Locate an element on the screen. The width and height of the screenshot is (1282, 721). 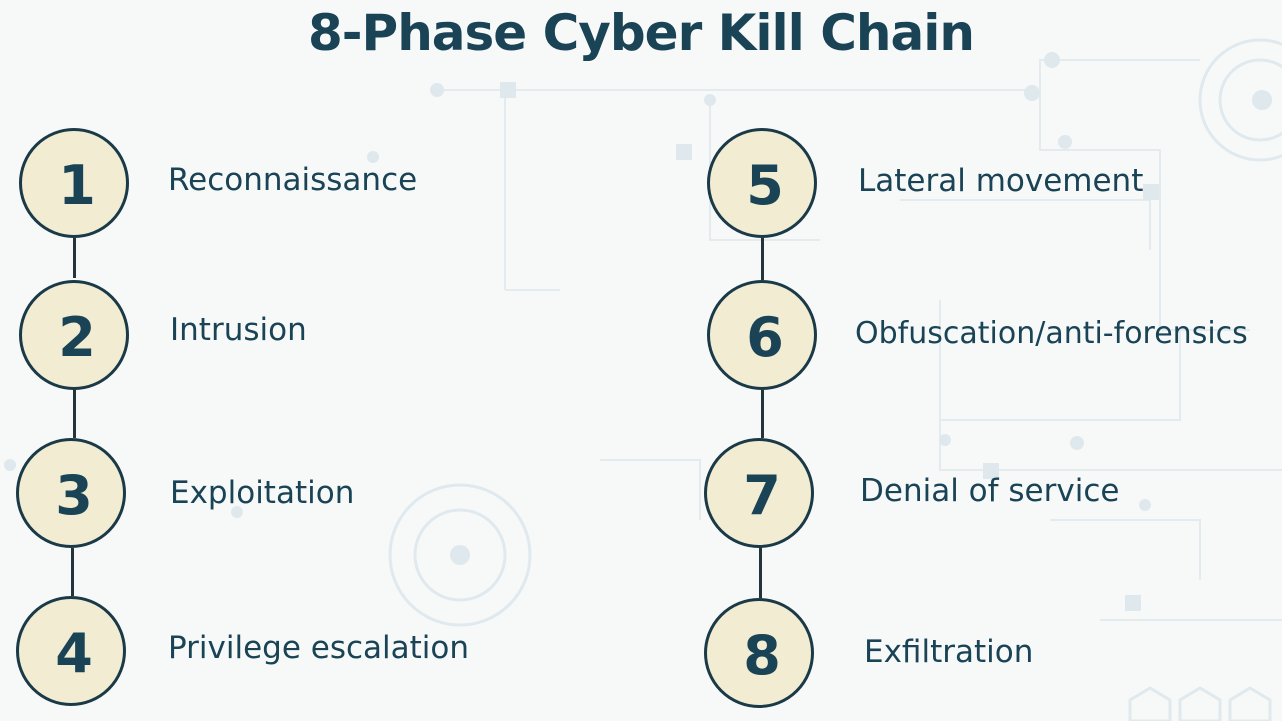
phase-5-circle: 5 is located at coordinates (762, 183).